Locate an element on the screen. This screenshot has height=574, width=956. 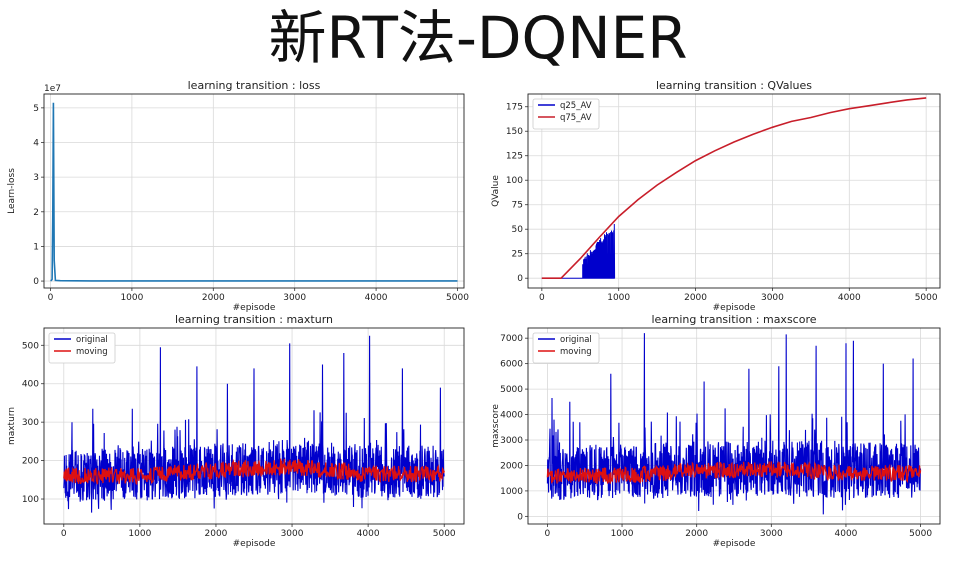
y-tick-label: 4 is located at coordinates (36, 144).